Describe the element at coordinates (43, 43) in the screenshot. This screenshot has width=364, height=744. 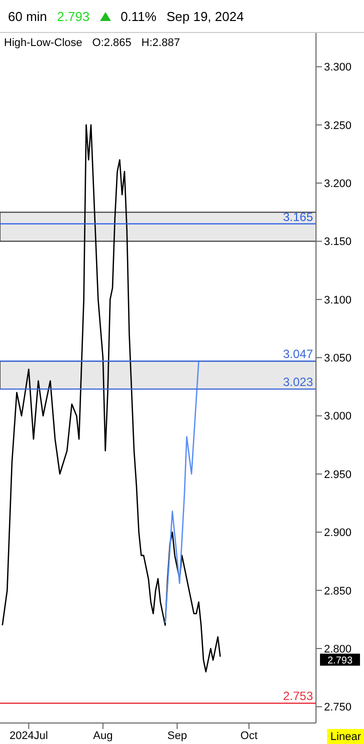
I see `annotation: High-Low-Close` at that location.